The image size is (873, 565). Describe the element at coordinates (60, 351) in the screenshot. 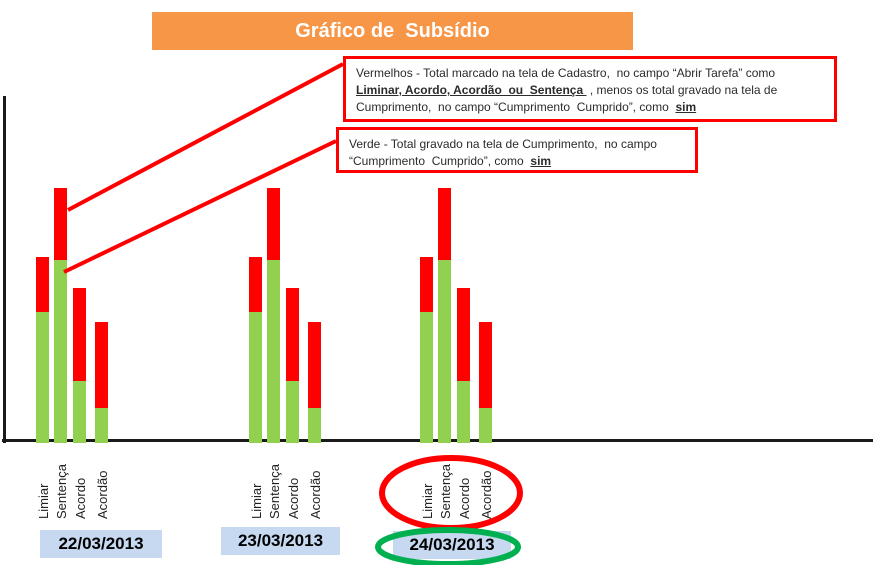

I see `bar-segment-green-22/03/2013-Sentença` at that location.